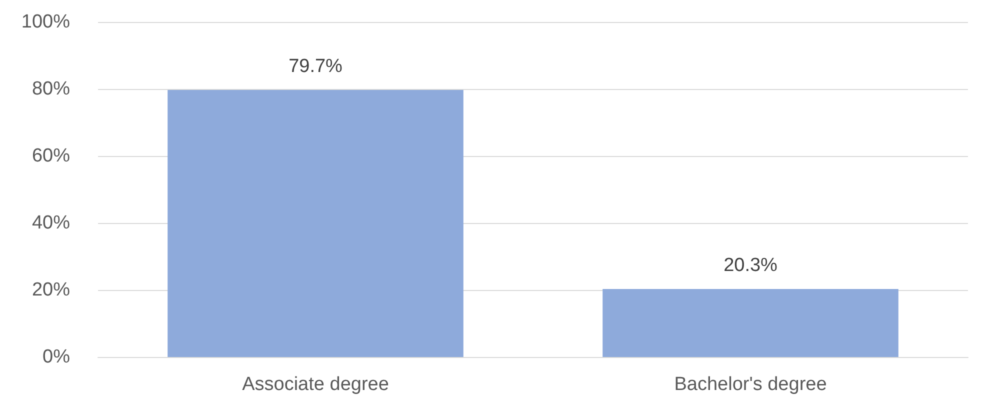  I want to click on y-tick-label: 60%, so click(51, 156).